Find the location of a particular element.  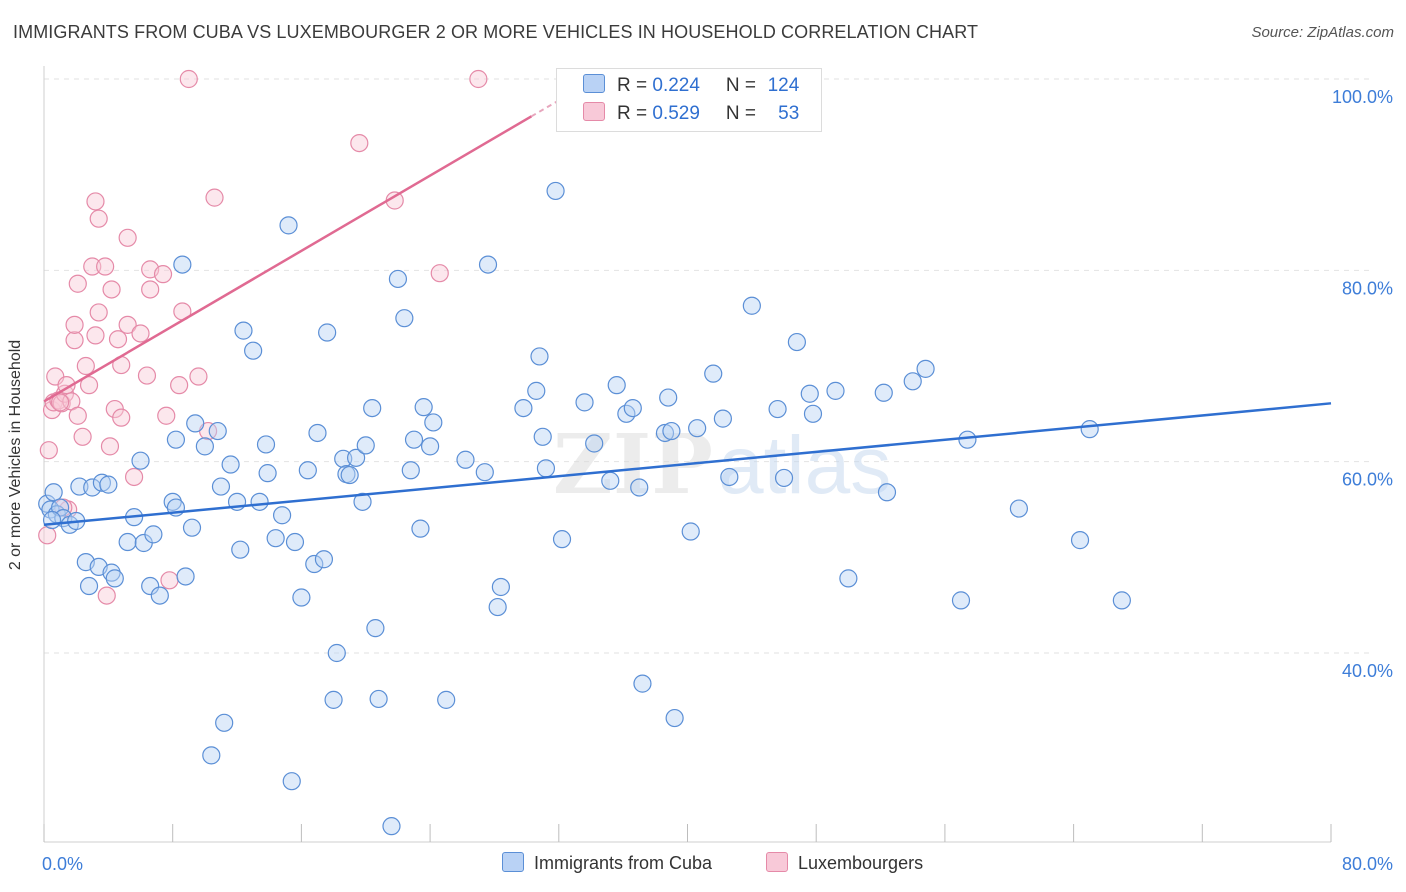

stats-legend-row-luxembourgers: R = 0.529 N = 53 is located at coordinates (691, 114).